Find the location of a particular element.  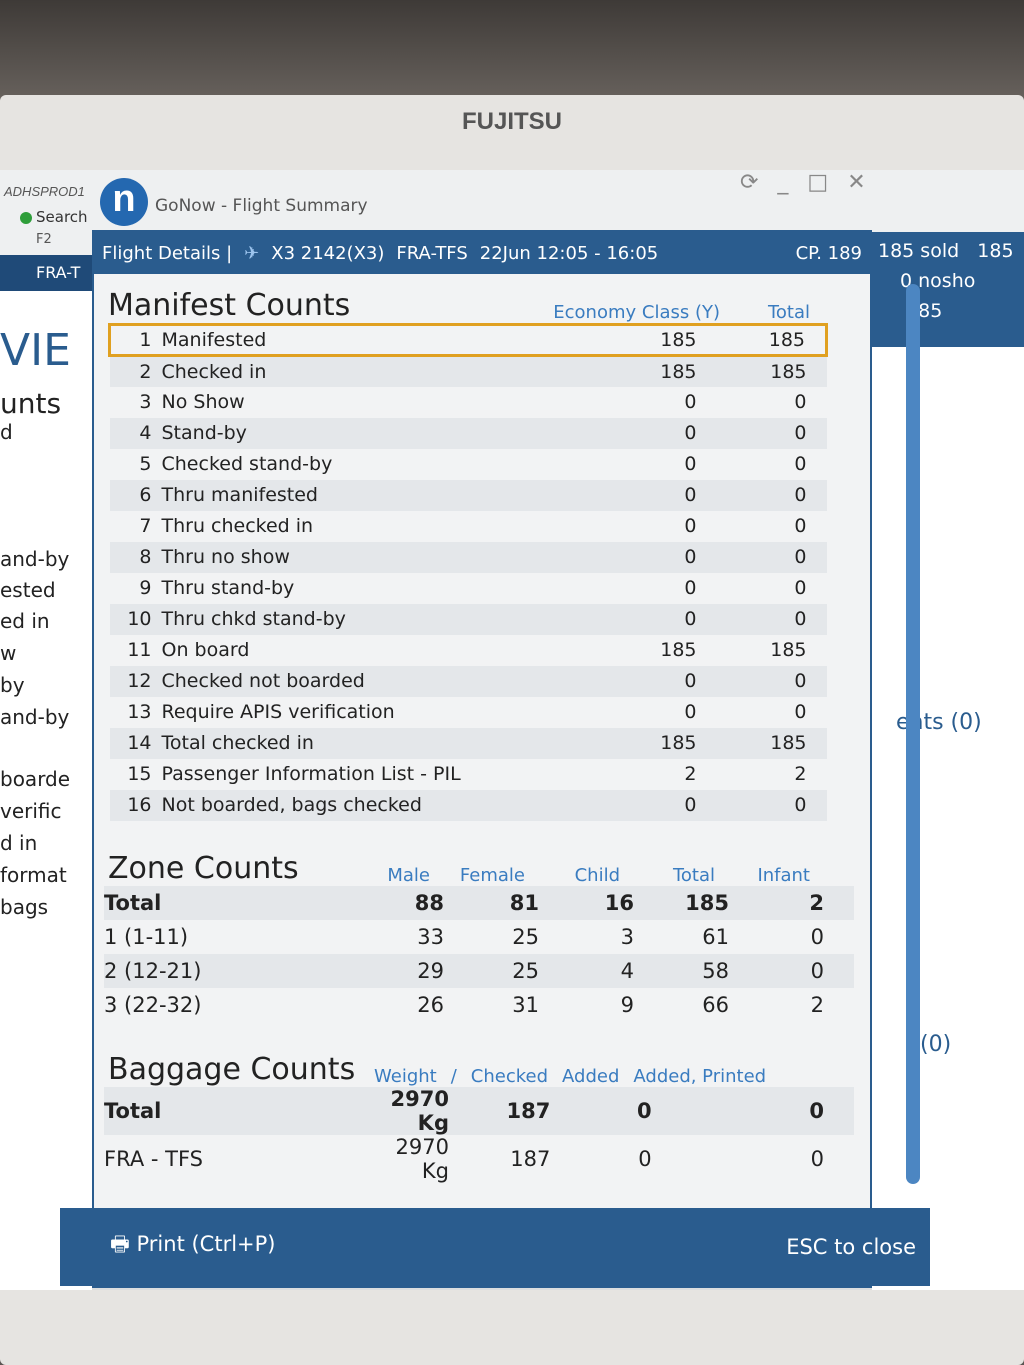

zone-value: 81 is located at coordinates (524, 902).